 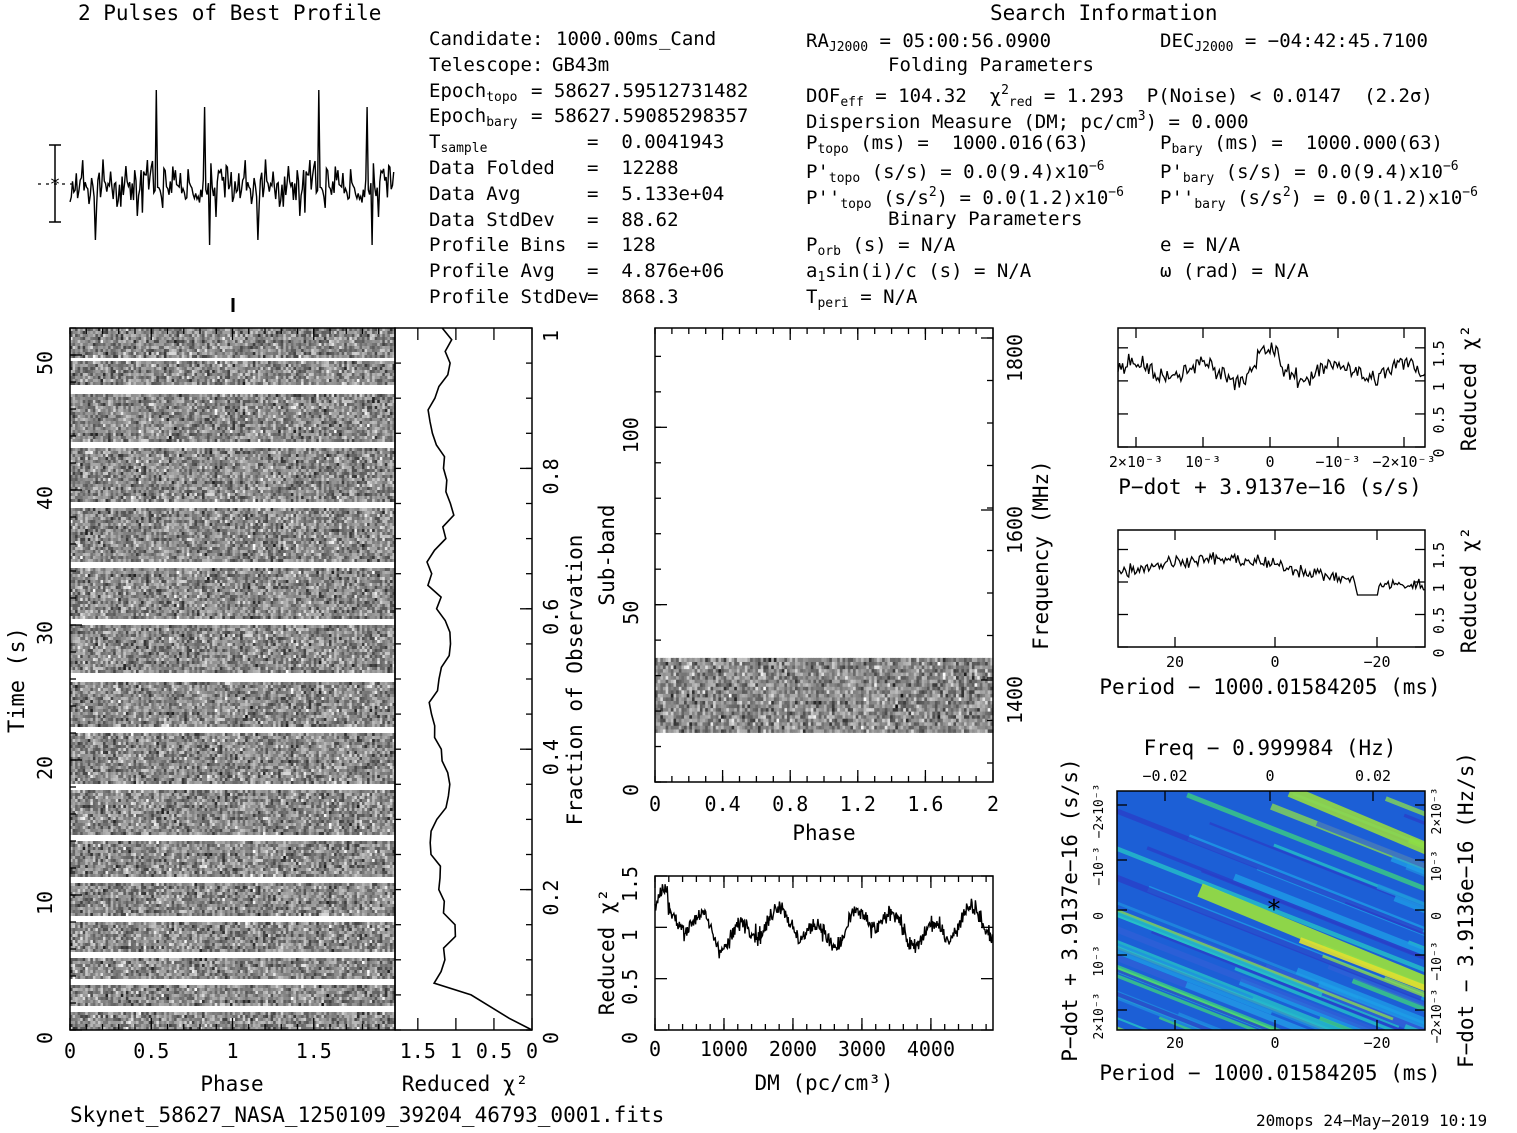 What do you see at coordinates (232, 167) in the screenshot?
I see `profile-trace` at bounding box center [232, 167].